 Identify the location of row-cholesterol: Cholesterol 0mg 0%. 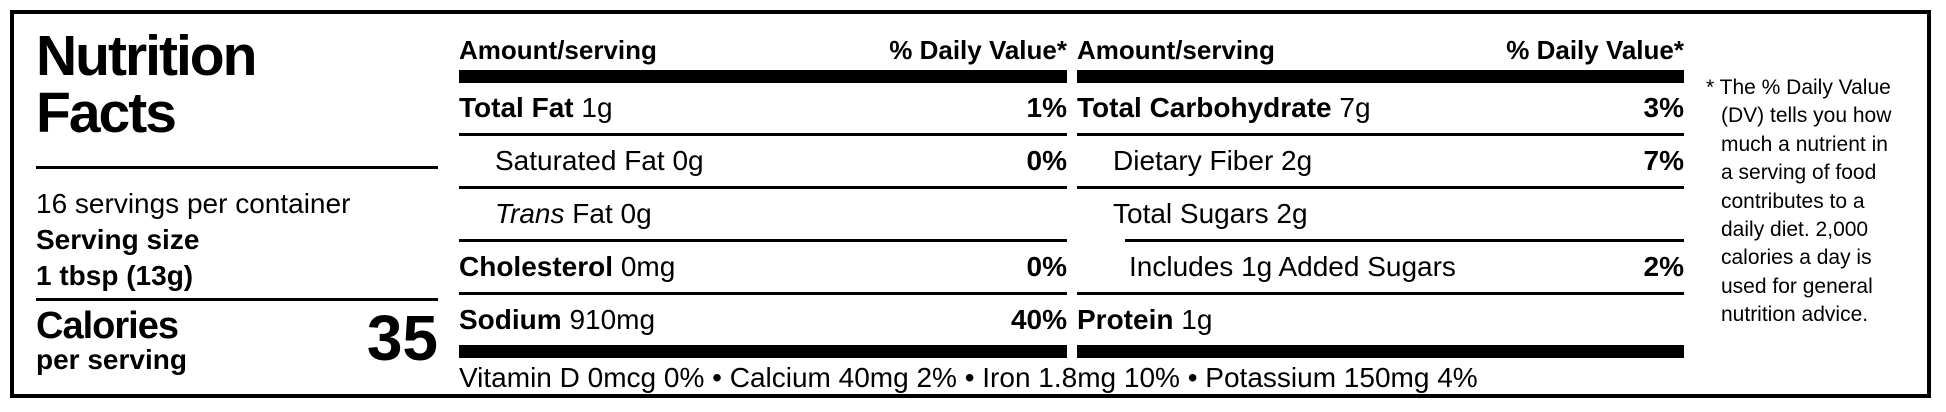
(763, 267).